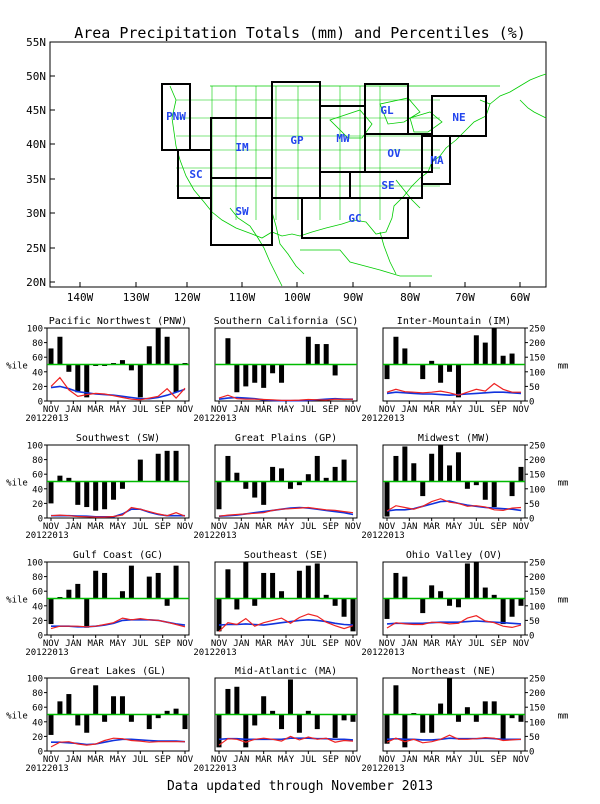 The width and height of the screenshot is (600, 804). I want to click on lon-tick-label: 100W, so click(297, 297).